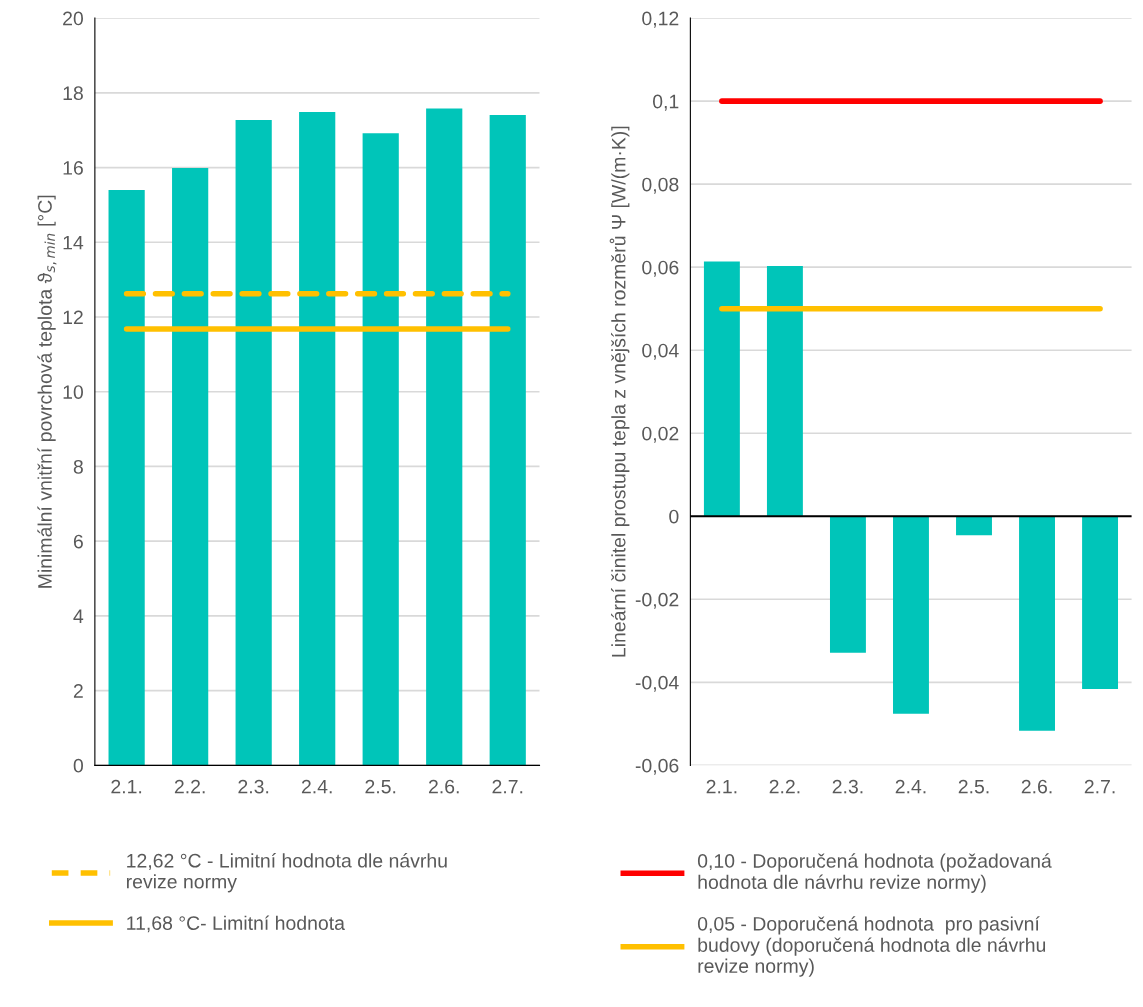 This screenshot has height=1007, width=1143. Describe the element at coordinates (660, 268) in the screenshot. I see `y-tick-label: 0,06` at that location.